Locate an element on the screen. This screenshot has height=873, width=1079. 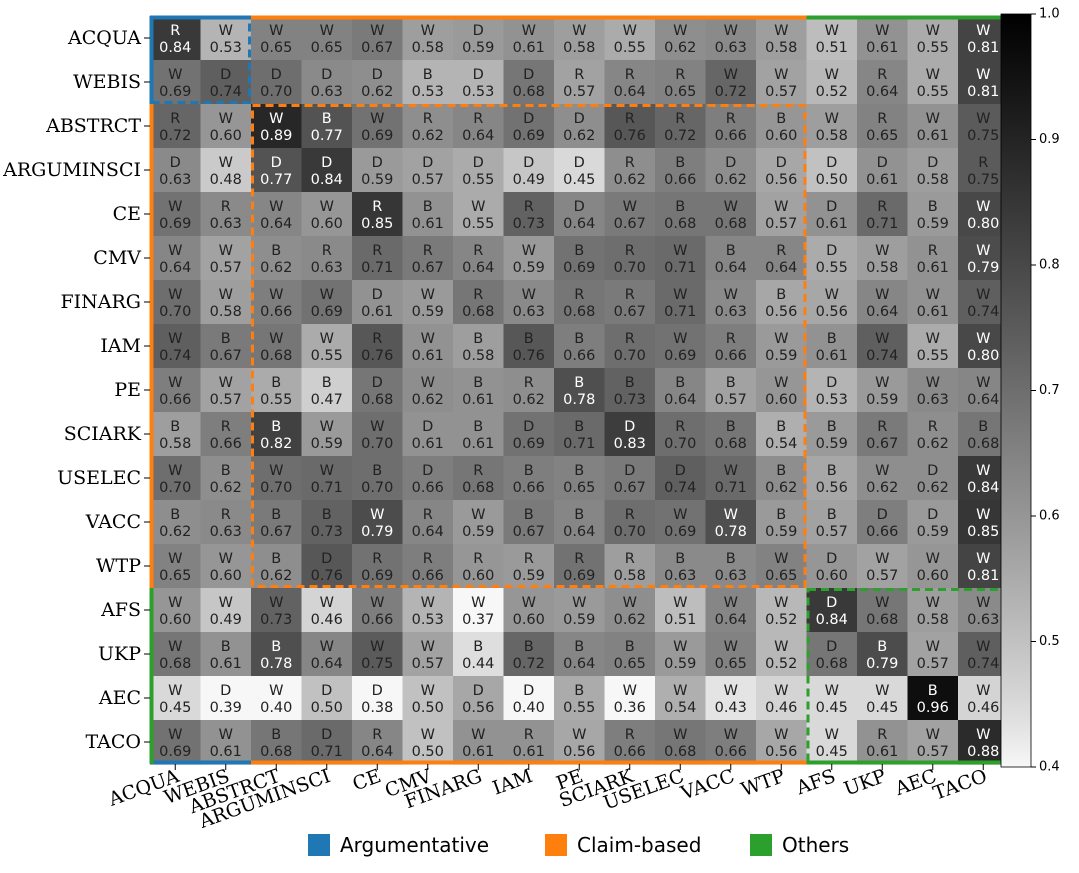
heatmap-cell-r5-c12 is located at coordinates (782, 258).